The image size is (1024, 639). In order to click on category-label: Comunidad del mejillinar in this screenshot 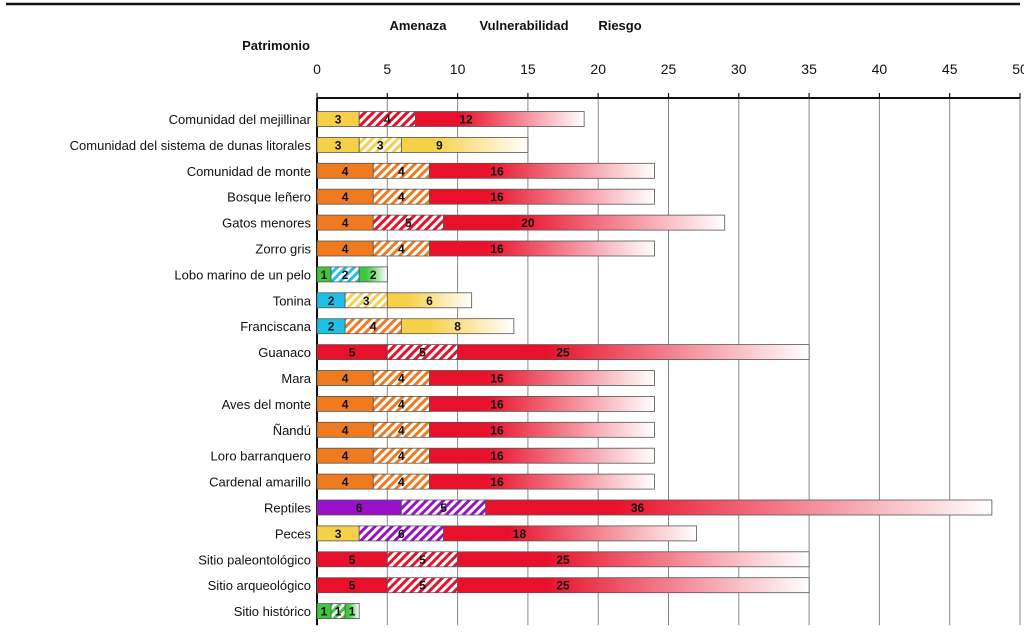, I will do `click(240, 119)`.